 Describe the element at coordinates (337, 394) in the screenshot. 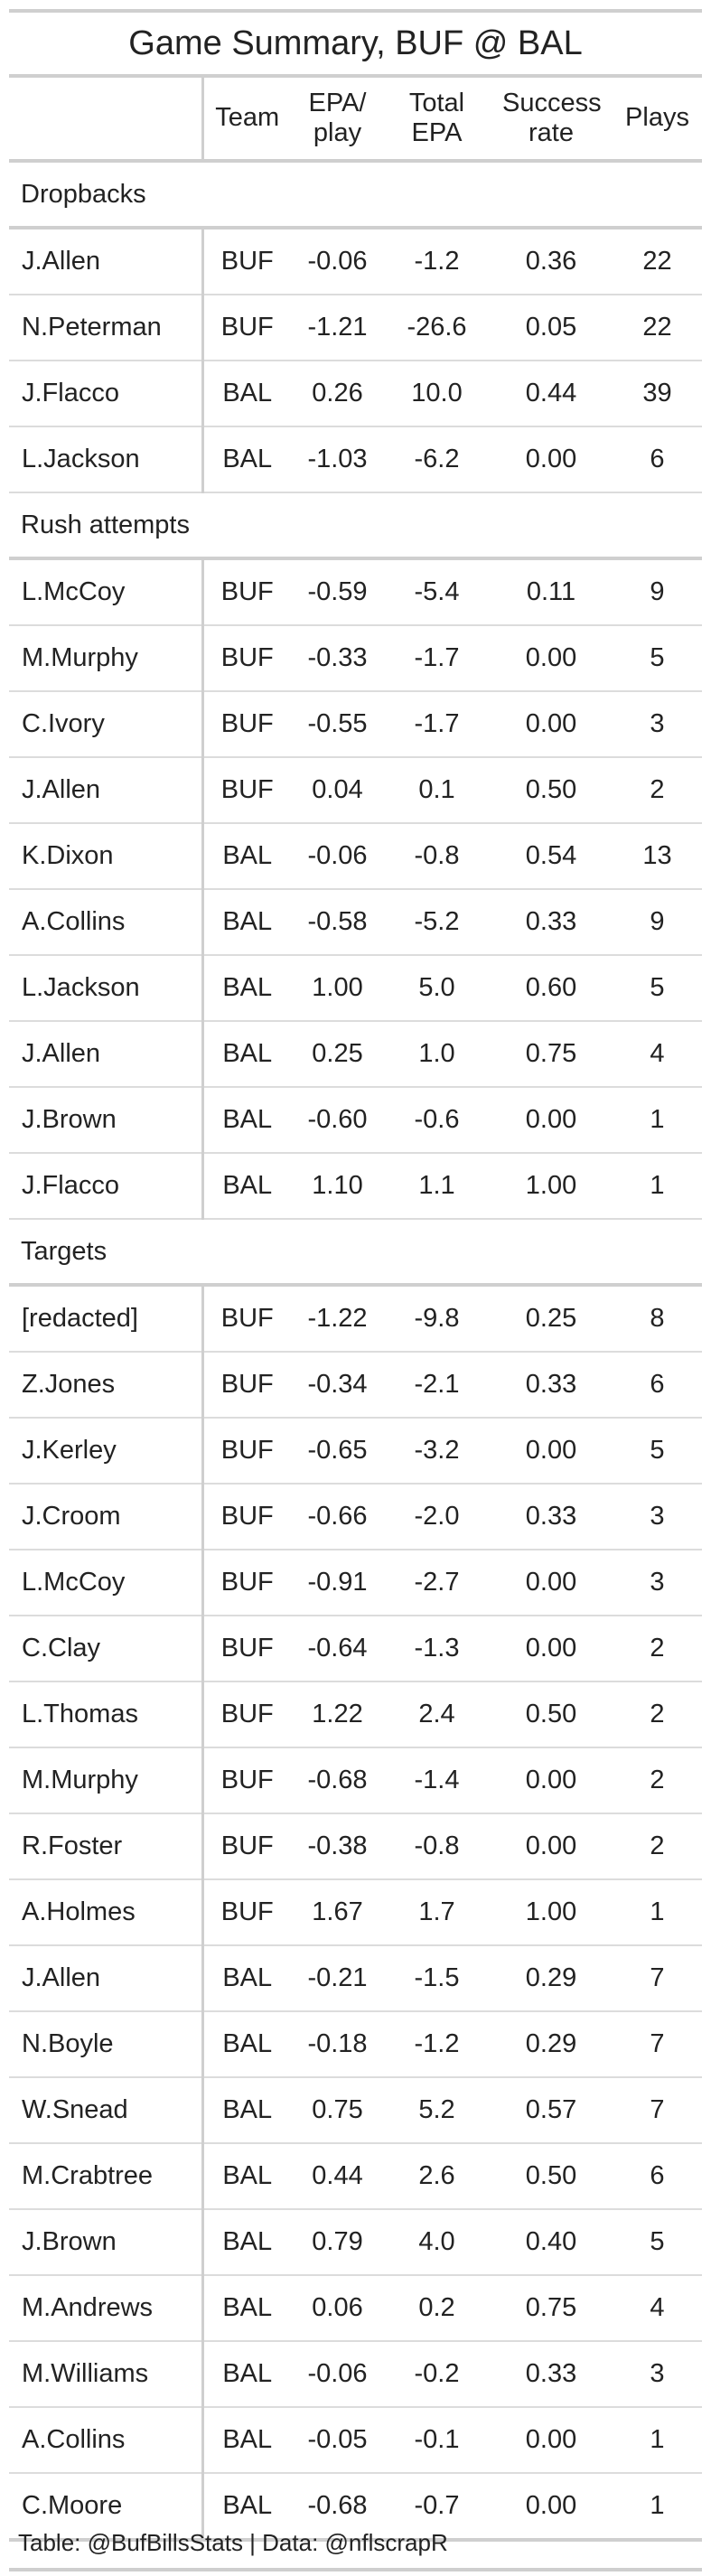

I see `epa-play-cell: 0.26` at that location.